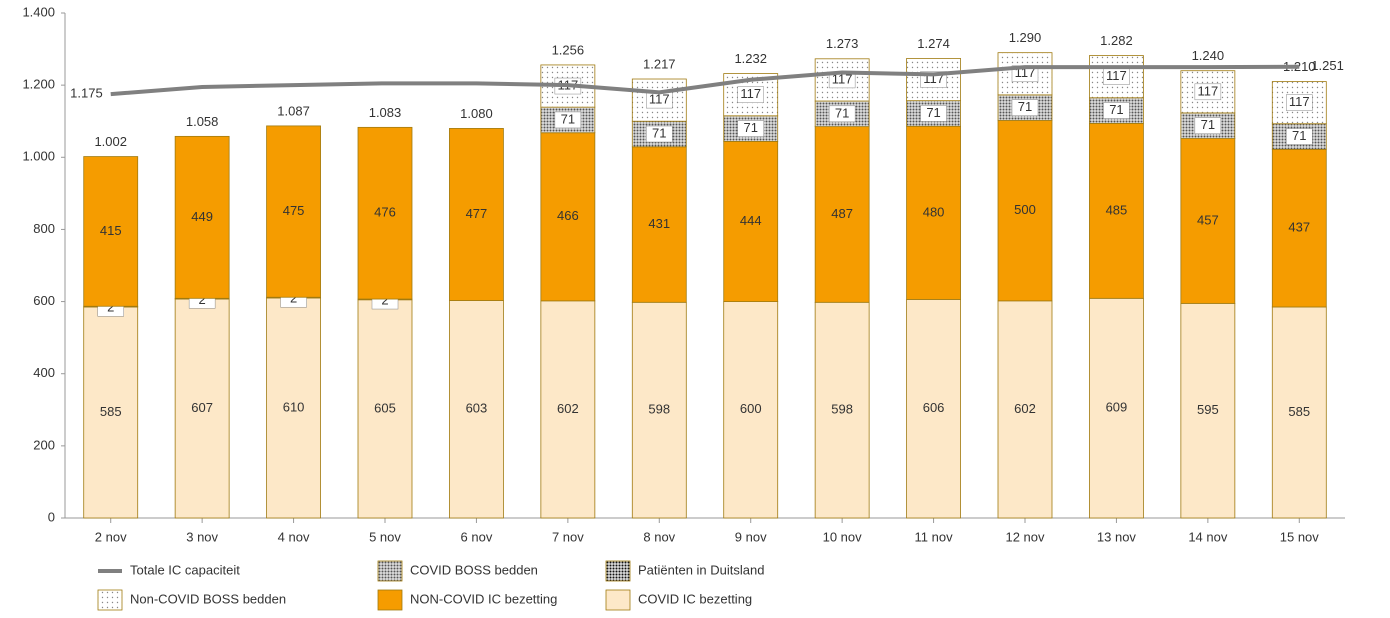 The image size is (1390, 618). I want to click on line-label: 1.251, so click(1327, 65).